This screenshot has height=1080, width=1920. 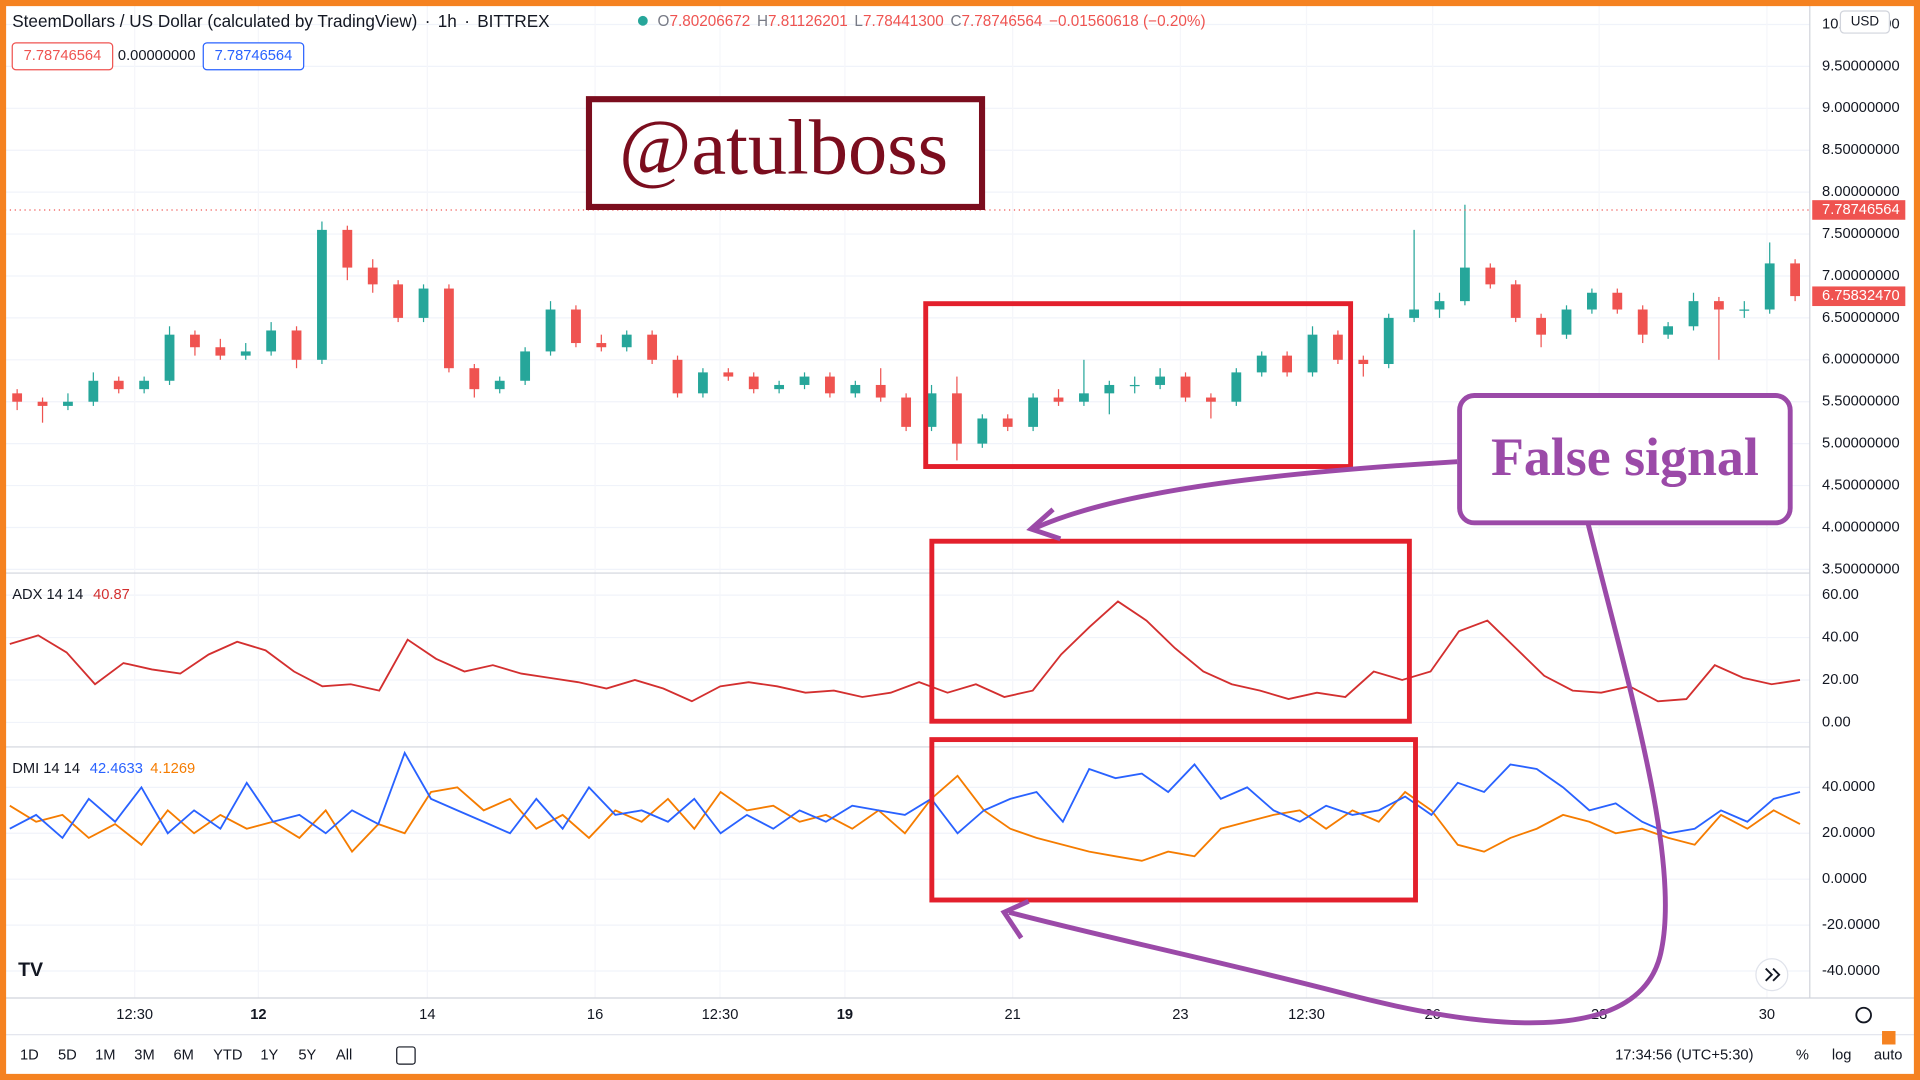 I want to click on scroll-icon, so click(x=1773, y=974).